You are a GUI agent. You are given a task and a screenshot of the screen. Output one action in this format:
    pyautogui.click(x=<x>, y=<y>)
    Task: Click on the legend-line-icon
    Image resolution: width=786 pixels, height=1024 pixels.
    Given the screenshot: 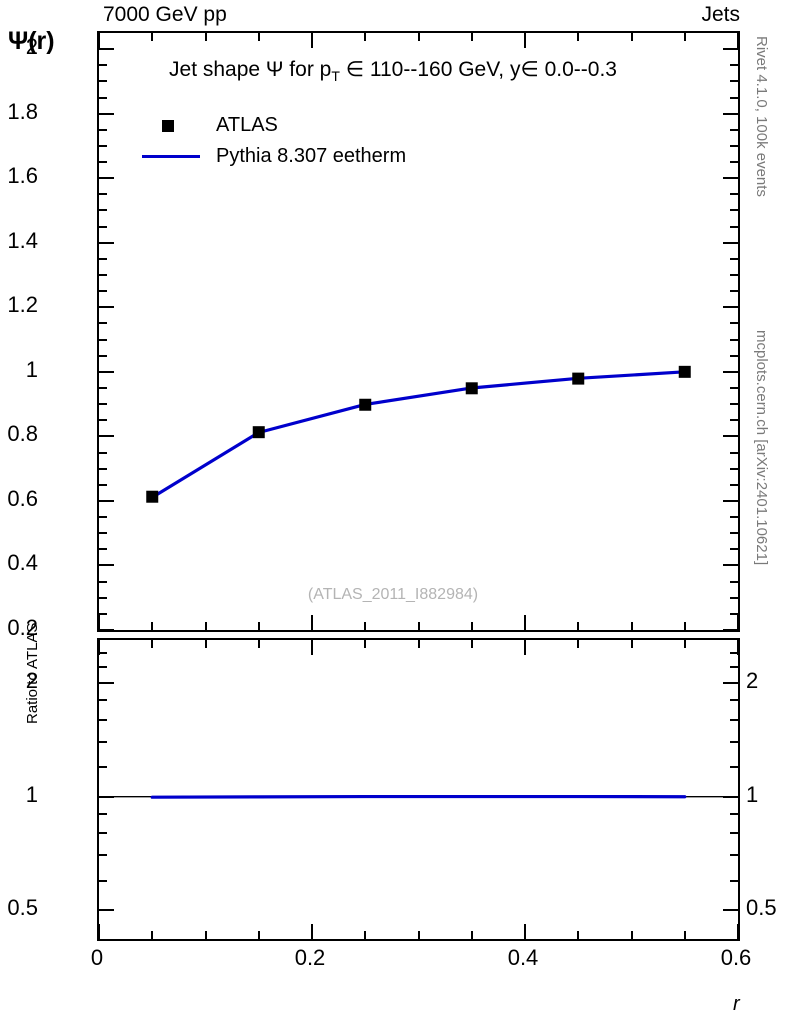 What is the action you would take?
    pyautogui.click(x=171, y=156)
    